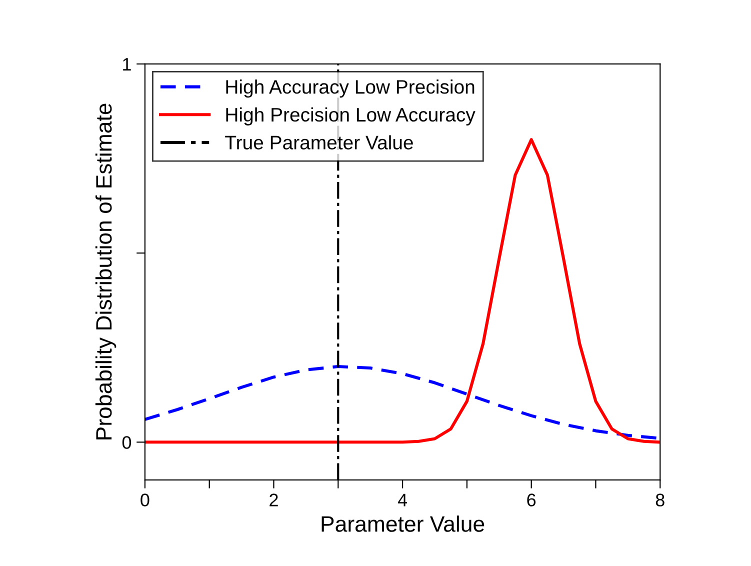 The image size is (751, 566). Describe the element at coordinates (403, 500) in the screenshot. I see `x-tick-label: 4` at that location.